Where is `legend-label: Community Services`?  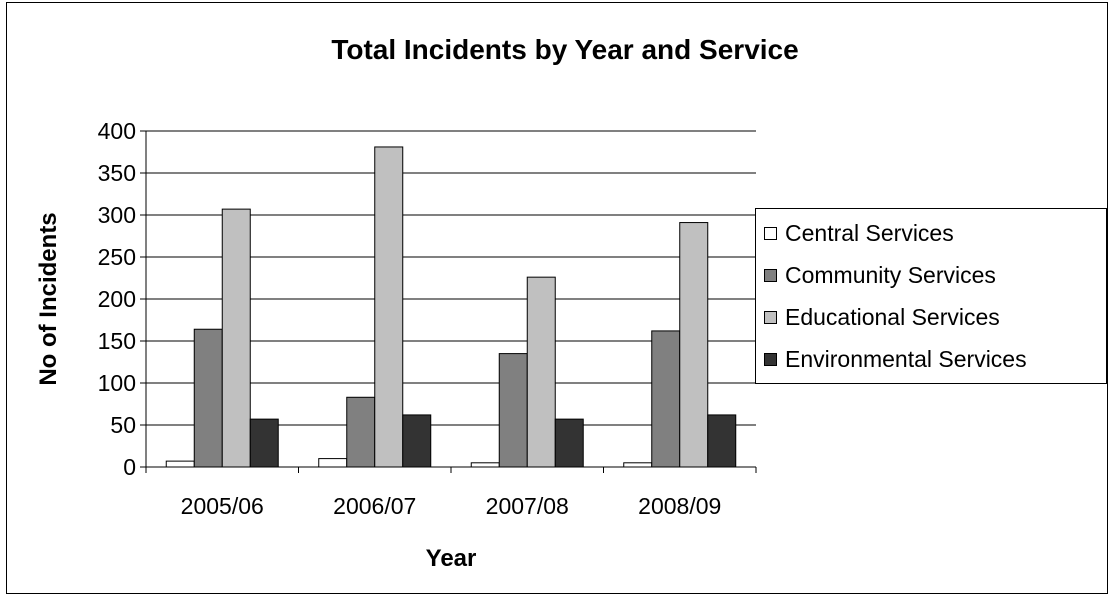 legend-label: Community Services is located at coordinates (890, 274).